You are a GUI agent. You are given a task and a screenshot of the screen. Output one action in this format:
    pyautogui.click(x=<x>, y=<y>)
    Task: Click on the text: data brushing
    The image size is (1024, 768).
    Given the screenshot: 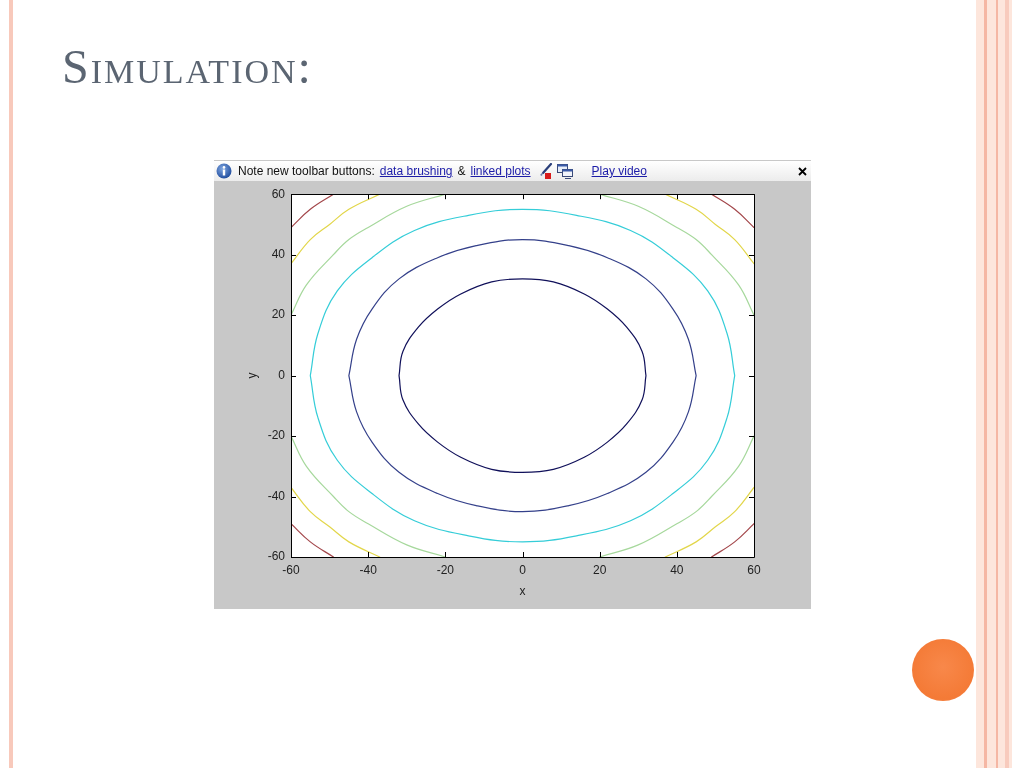 What is the action you would take?
    pyautogui.click(x=416, y=171)
    